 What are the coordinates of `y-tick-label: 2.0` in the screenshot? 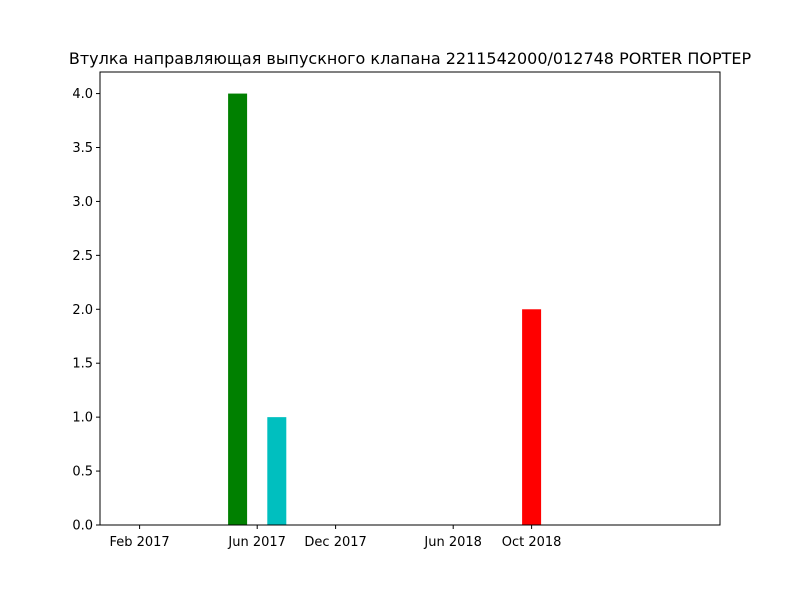 It's located at (82, 310).